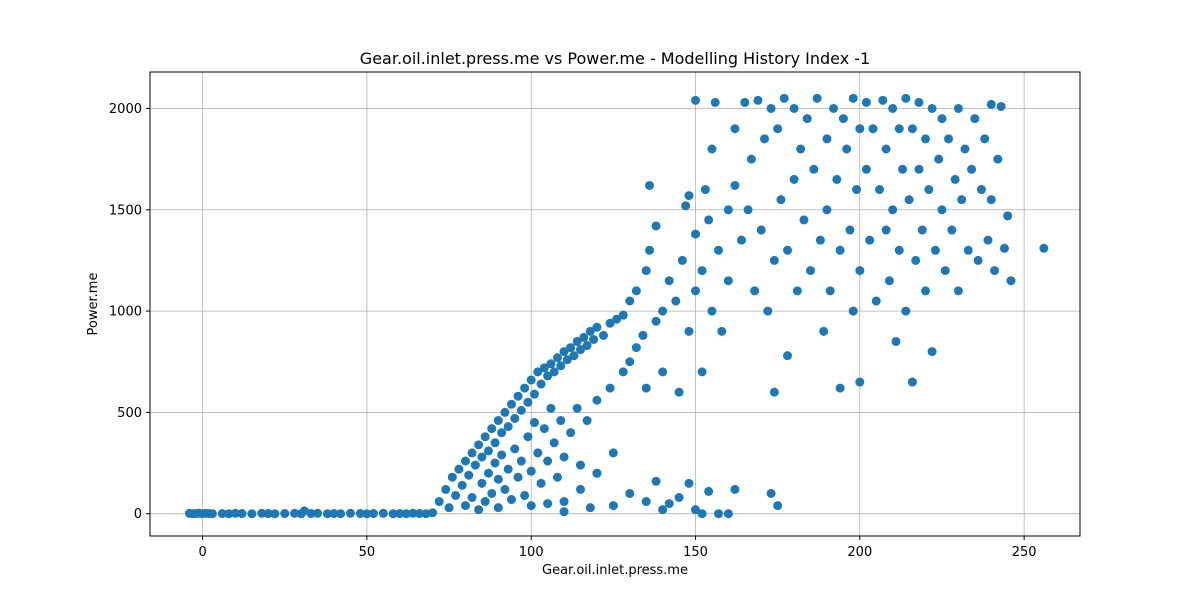 This screenshot has width=1200, height=604. Describe the element at coordinates (367, 552) in the screenshot. I see `x-tick-label: 50` at that location.